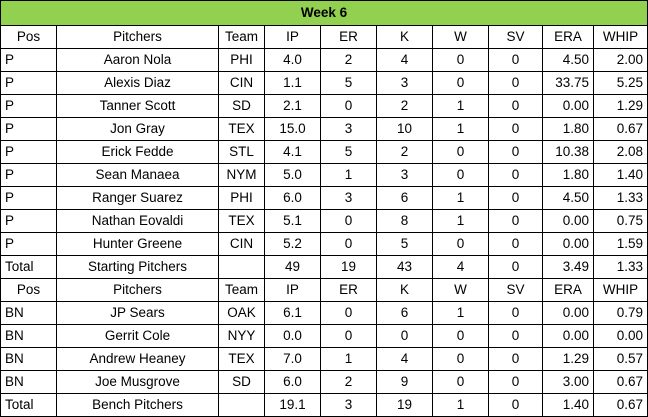 The width and height of the screenshot is (648, 417). Describe the element at coordinates (404, 336) in the screenshot. I see `k-cell: 0` at that location.